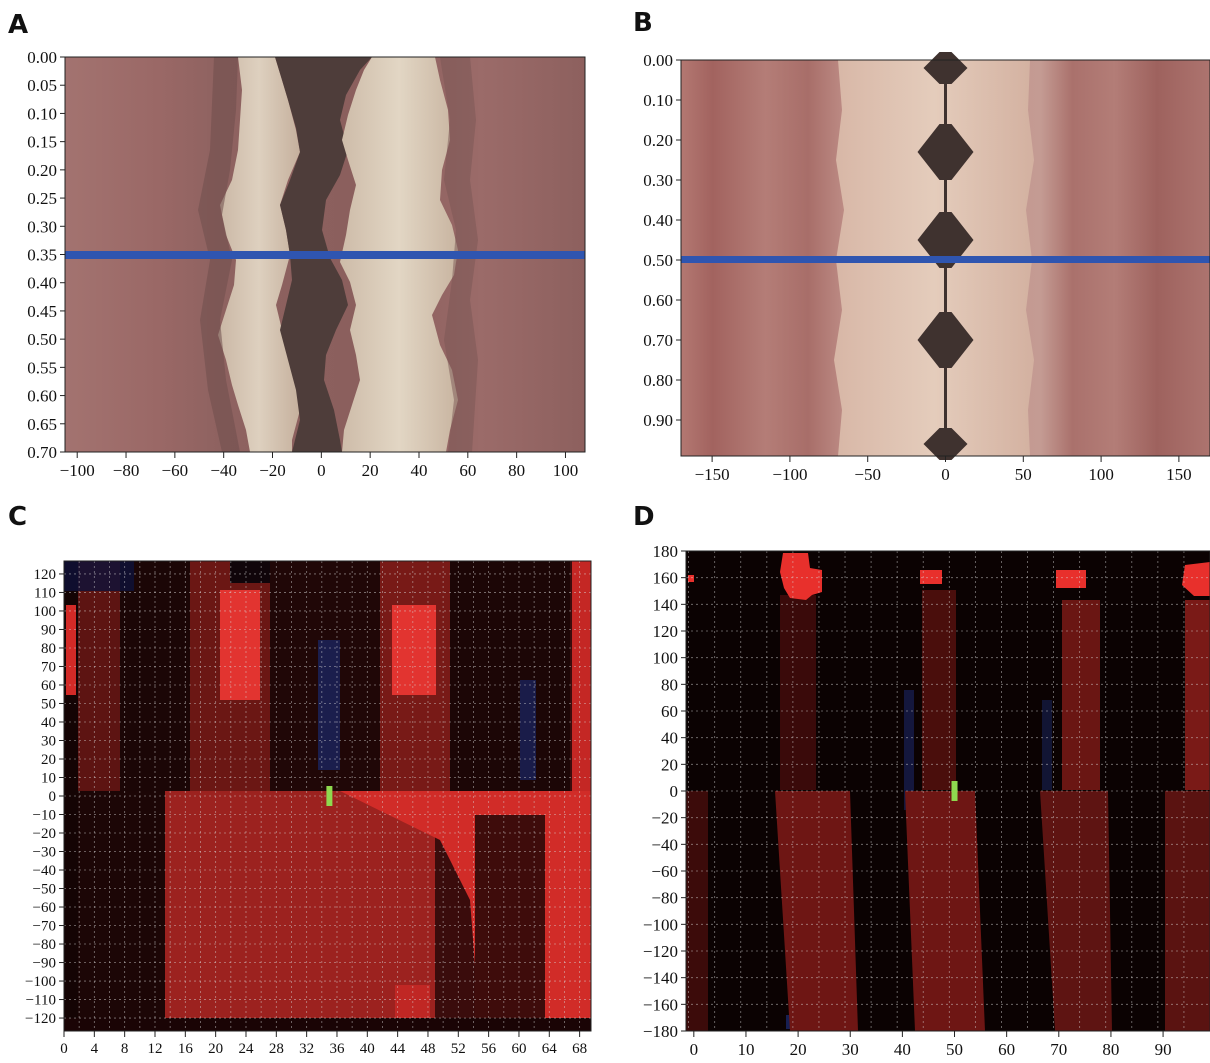 The image size is (1210, 1063). What do you see at coordinates (42, 85) in the screenshot?
I see `y-tick-label: 0.05` at bounding box center [42, 85].